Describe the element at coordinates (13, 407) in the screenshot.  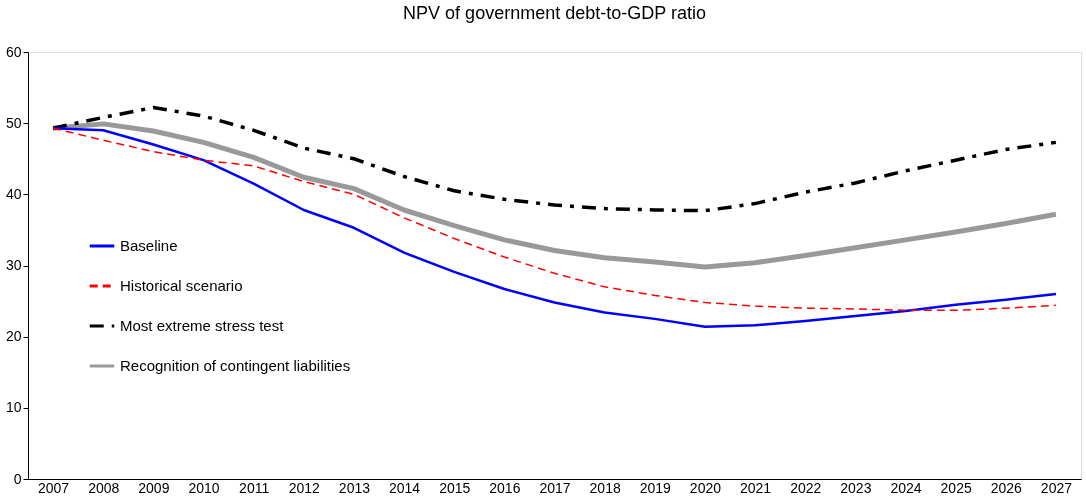
I see `y-tick-label: 10` at that location.